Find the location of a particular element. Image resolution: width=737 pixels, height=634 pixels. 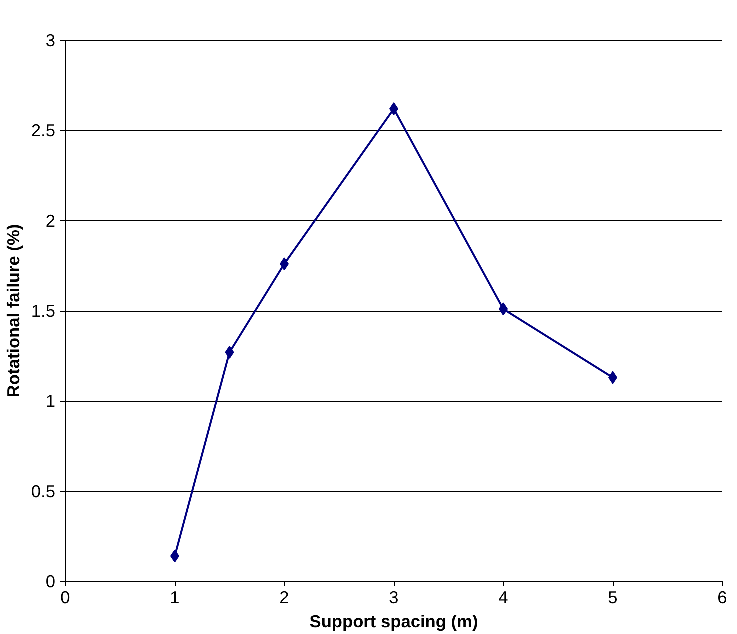

x-tick-label: 1 is located at coordinates (175, 598).